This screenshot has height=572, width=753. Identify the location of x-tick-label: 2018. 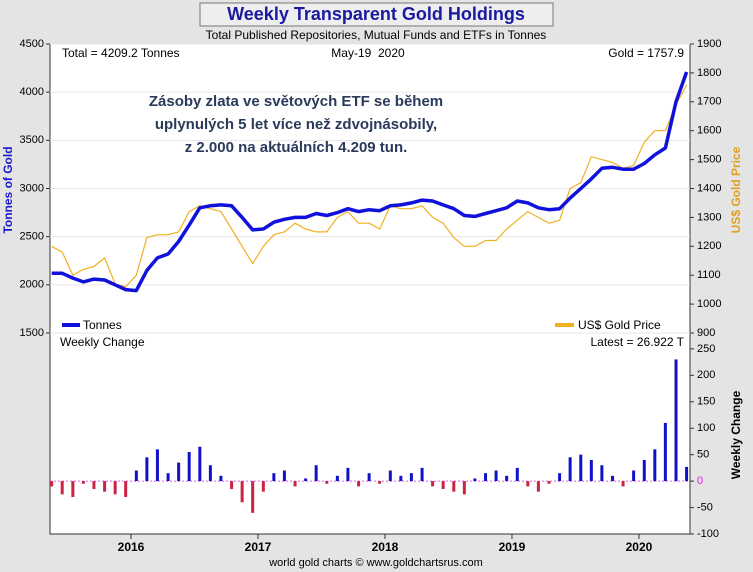
(385, 547).